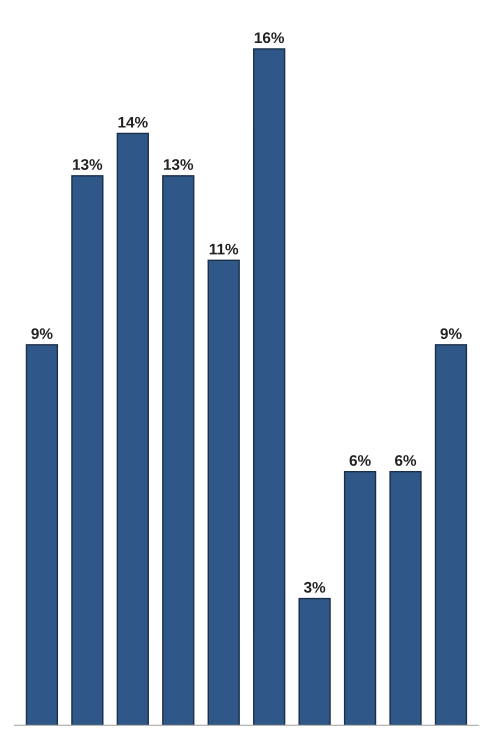  Describe the element at coordinates (224, 249) in the screenshot. I see `data-label: 11%` at that location.